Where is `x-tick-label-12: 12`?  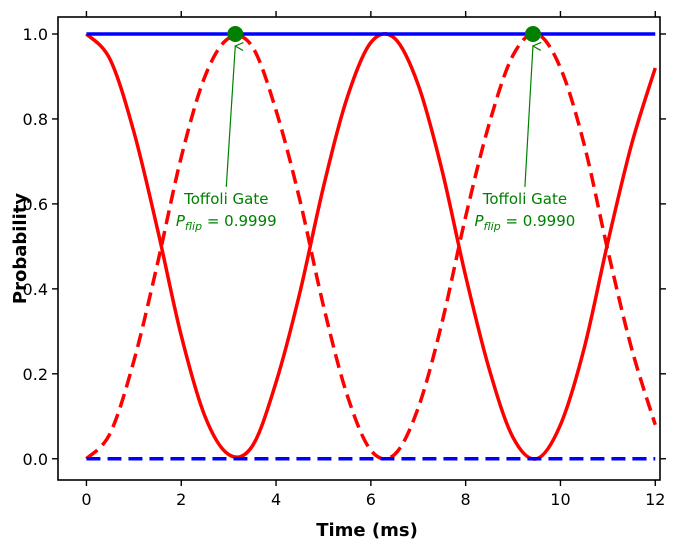
x-tick-label-12: 12 is located at coordinates (655, 499).